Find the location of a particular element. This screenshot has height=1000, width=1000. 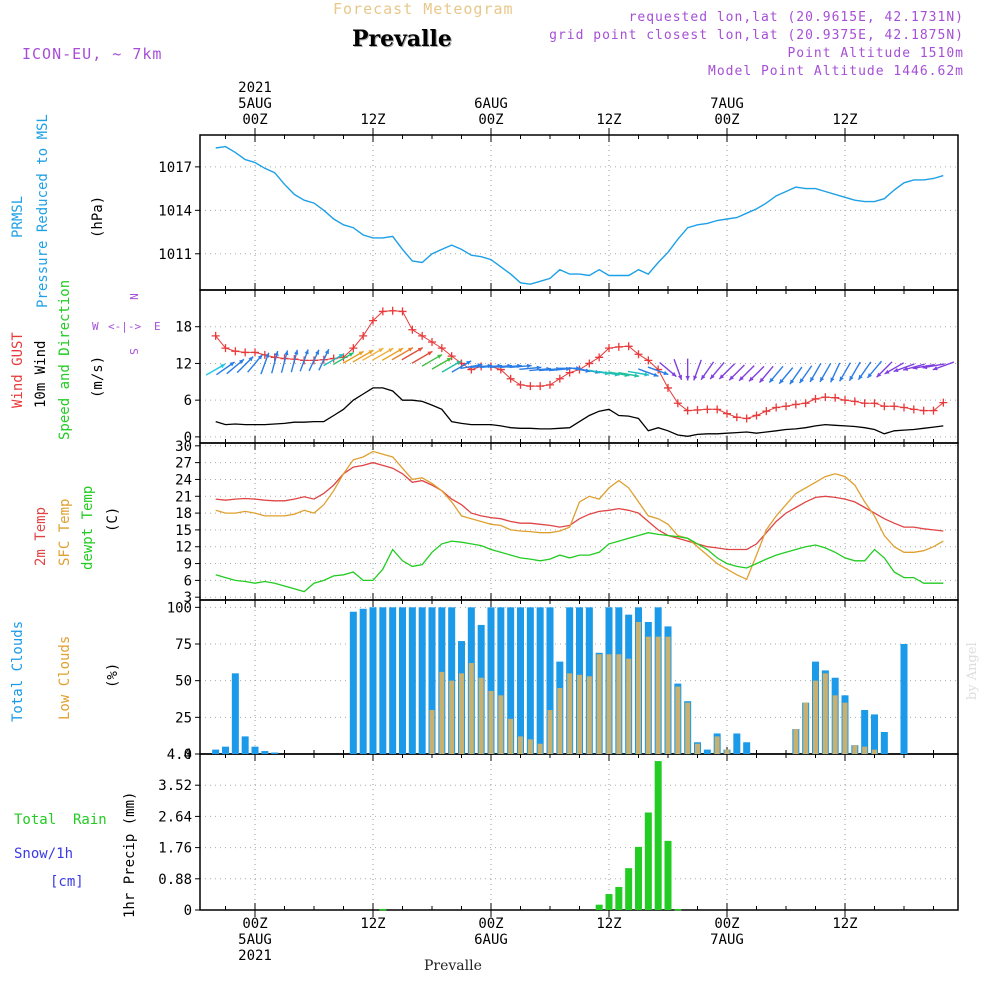

compass-e-label: E is located at coordinates (157, 326).